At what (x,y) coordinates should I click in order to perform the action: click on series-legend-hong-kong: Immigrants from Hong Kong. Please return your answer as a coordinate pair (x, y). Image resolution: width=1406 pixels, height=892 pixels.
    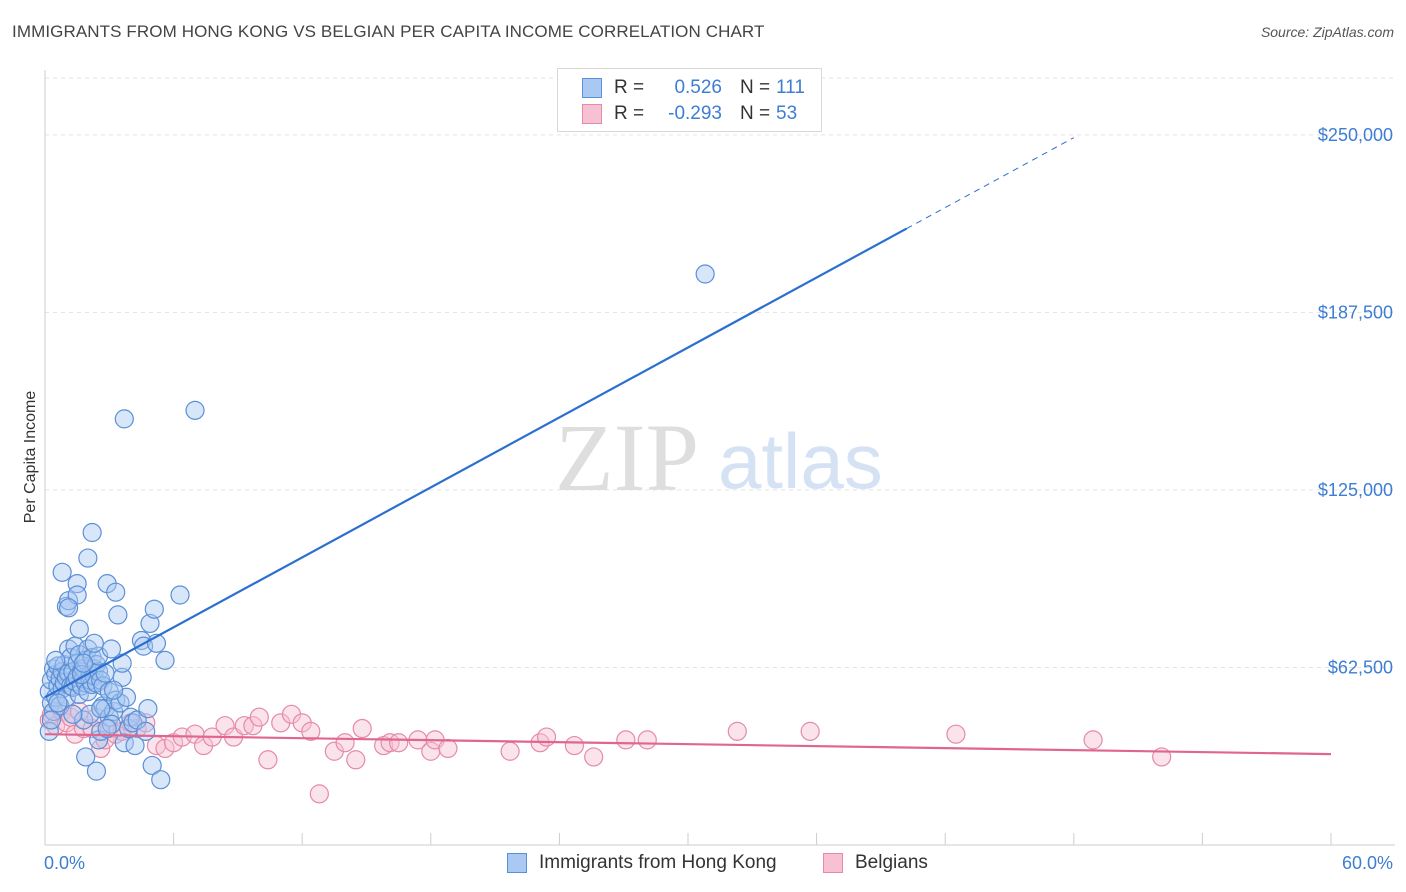
    Looking at the image, I should click on (642, 863).